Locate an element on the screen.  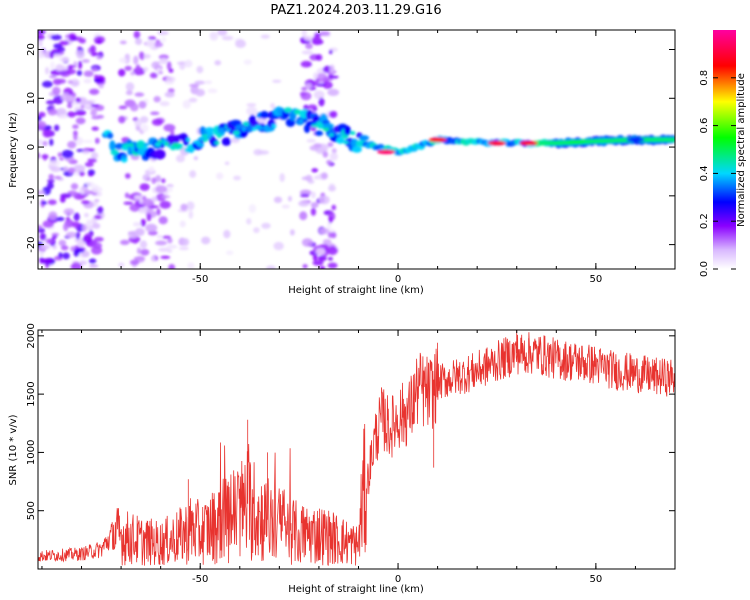
x-tick-label: 0 is located at coordinates (398, 279).